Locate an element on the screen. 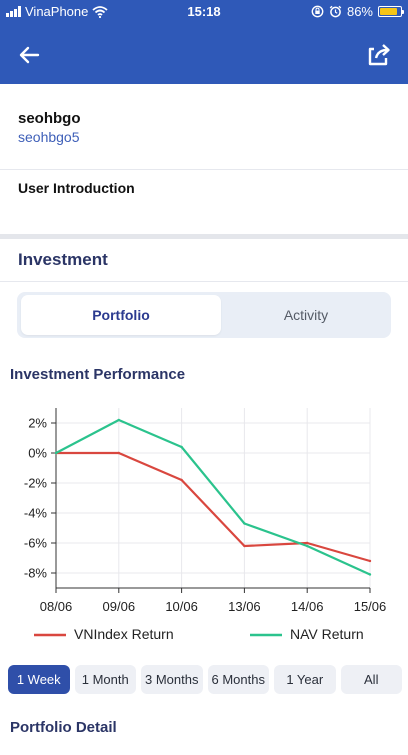 The image size is (408, 755). battery-percent: 86% is located at coordinates (359, 11).